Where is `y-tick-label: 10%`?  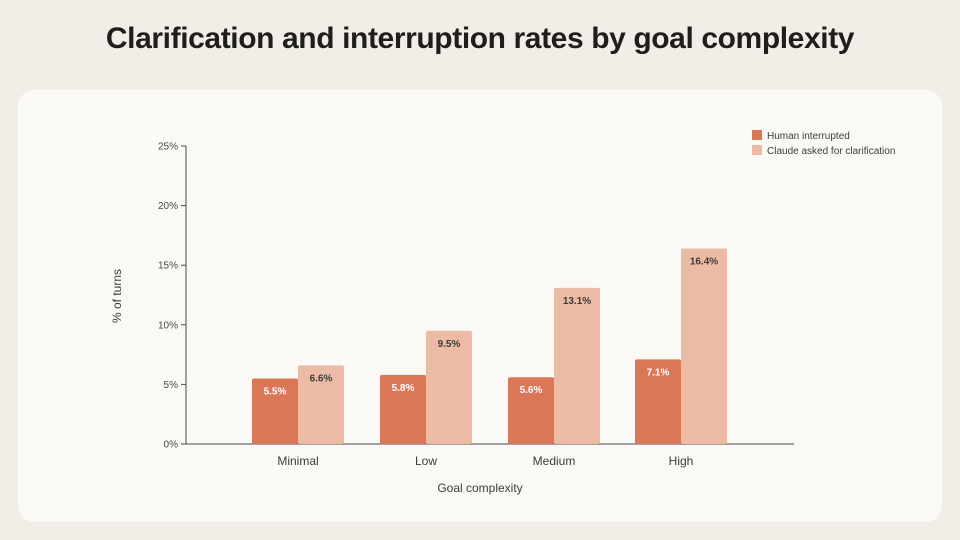 y-tick-label: 10% is located at coordinates (168, 325).